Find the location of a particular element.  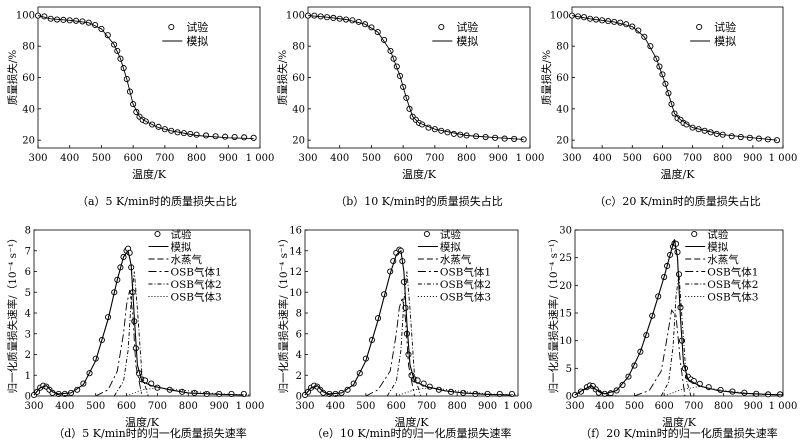

y-tick-label: 2 is located at coordinates (28, 355).